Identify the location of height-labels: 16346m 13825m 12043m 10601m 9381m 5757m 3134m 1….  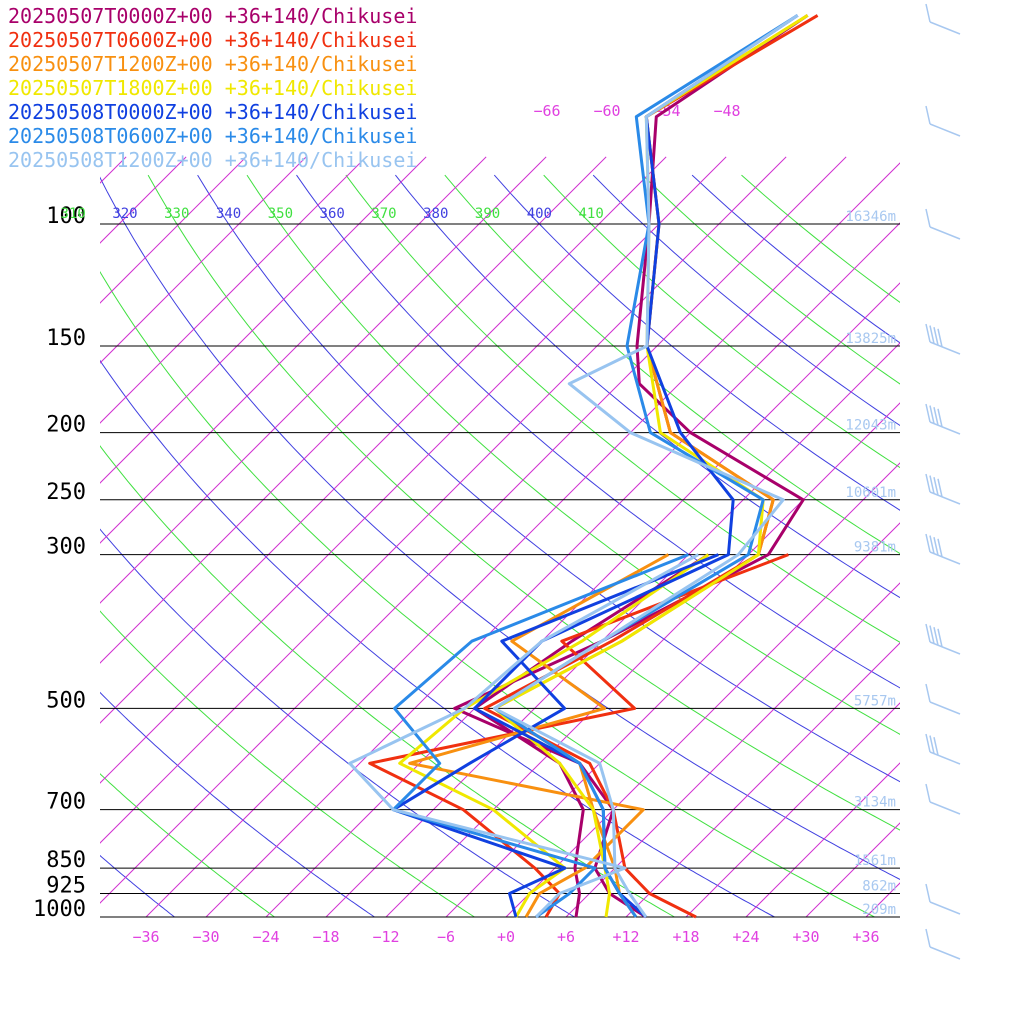
(870, 563).